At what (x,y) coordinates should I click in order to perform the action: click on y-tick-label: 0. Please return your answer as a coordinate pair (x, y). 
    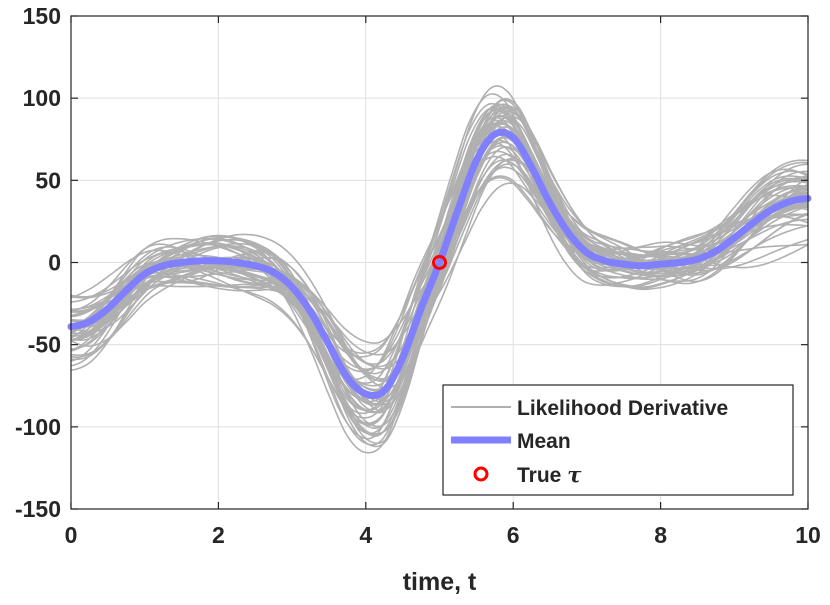
    Looking at the image, I should click on (54, 263).